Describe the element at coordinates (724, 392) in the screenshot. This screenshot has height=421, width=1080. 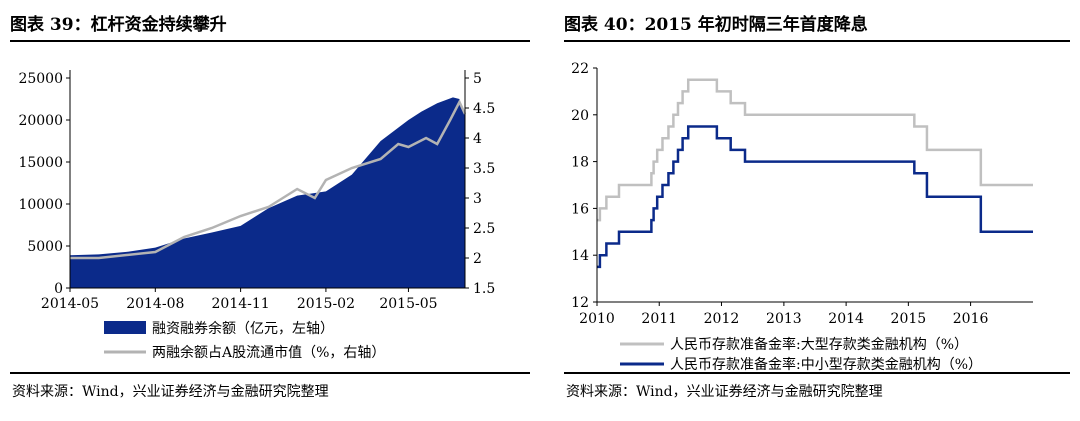
I see `right-source-note: 资料来源：Wind，兴业证券经济与金融研究院整理` at that location.